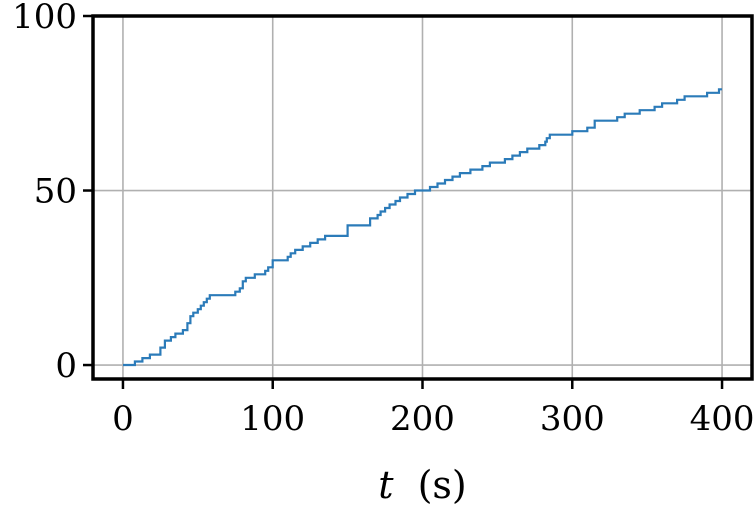  What do you see at coordinates (123, 419) in the screenshot?
I see `x-tick-label: 0` at bounding box center [123, 419].